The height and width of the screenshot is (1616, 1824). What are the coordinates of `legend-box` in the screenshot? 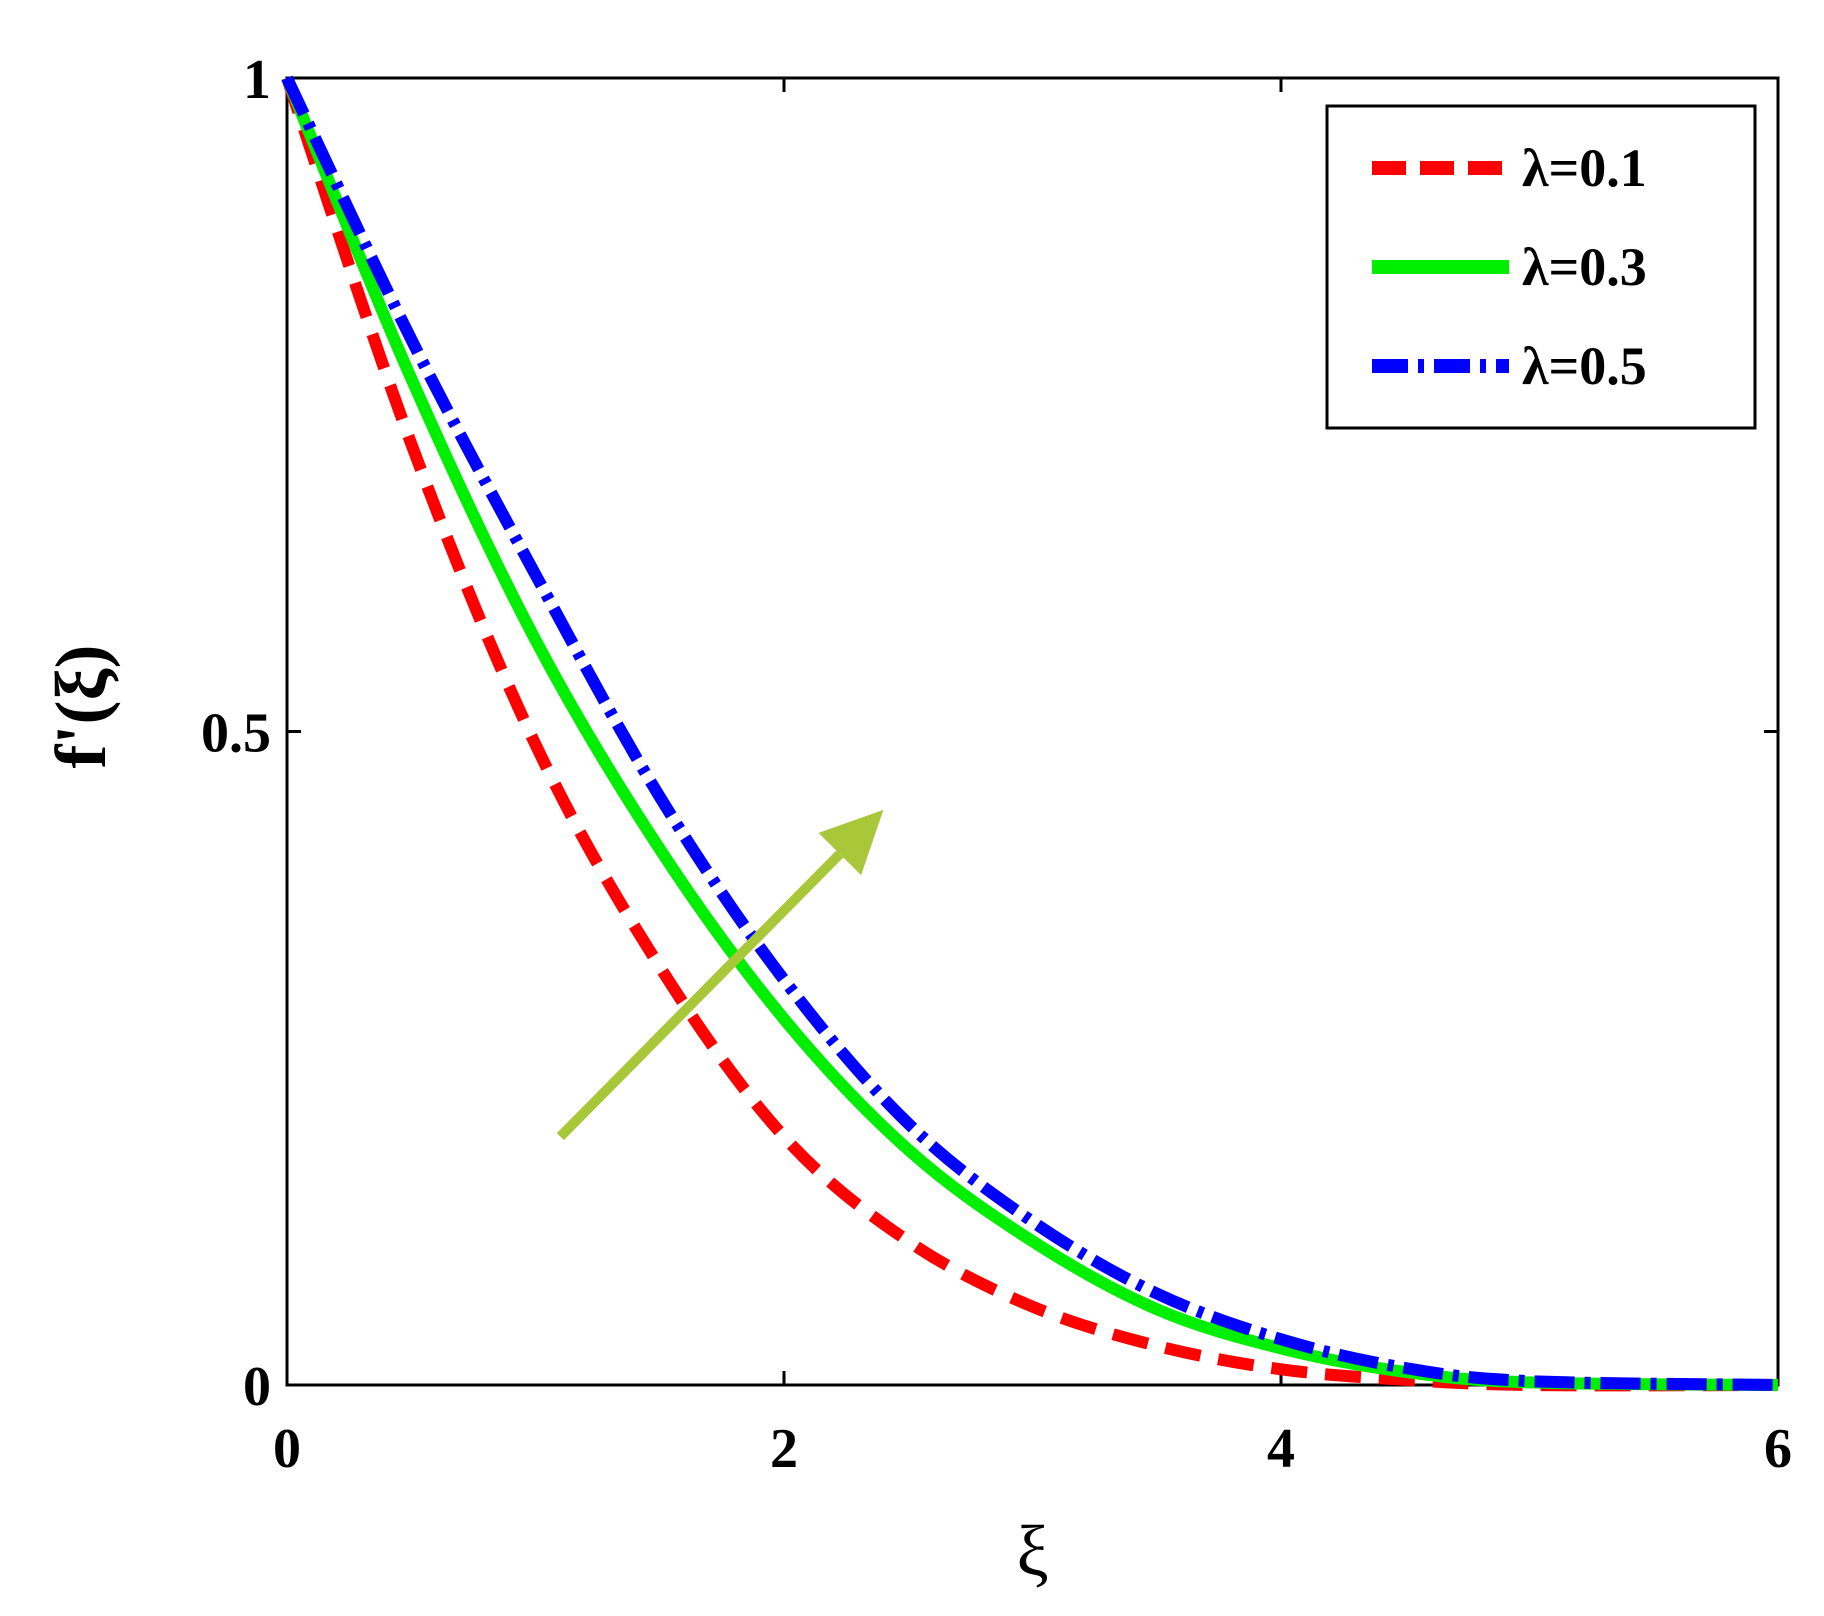 It's located at (1541, 267).